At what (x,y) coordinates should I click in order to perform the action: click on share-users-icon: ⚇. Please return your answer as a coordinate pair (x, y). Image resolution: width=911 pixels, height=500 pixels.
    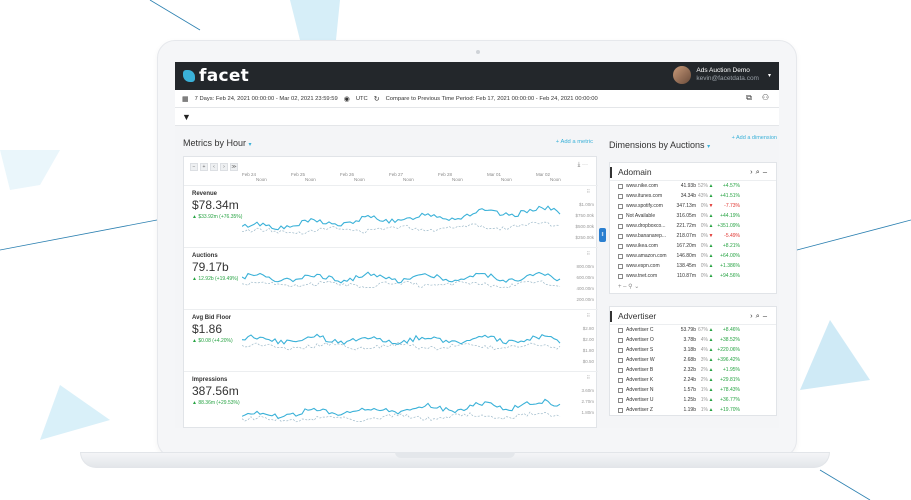
    Looking at the image, I should click on (765, 97).